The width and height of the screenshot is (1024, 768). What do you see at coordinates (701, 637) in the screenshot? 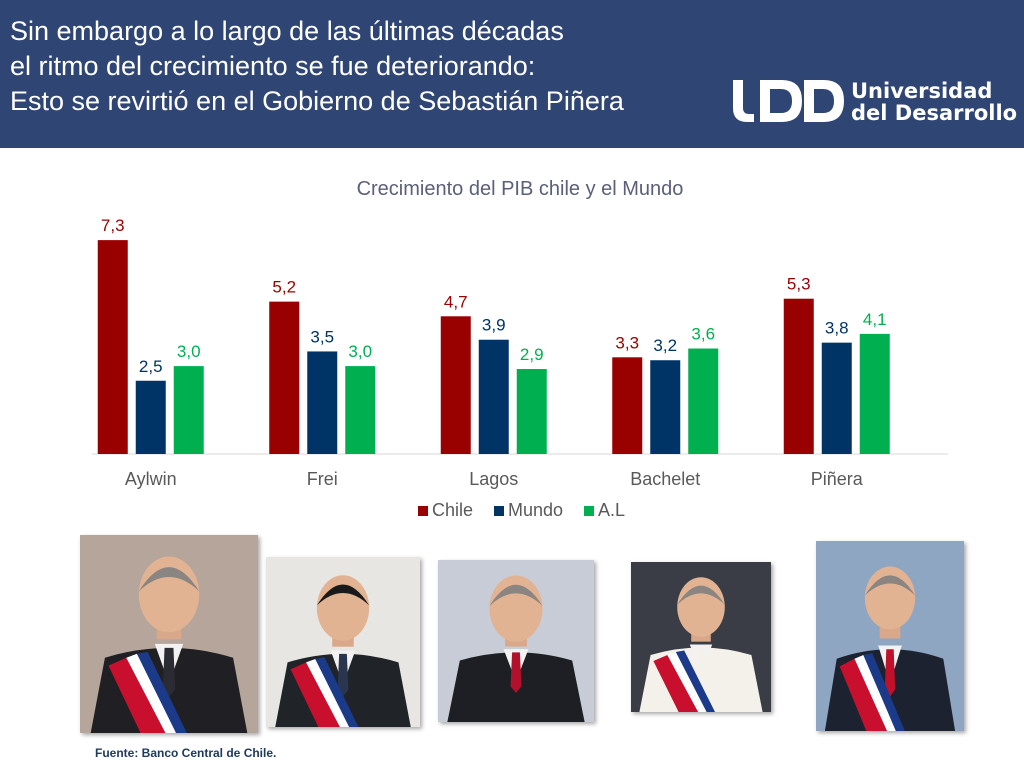
I see `bachelet-photo` at bounding box center [701, 637].